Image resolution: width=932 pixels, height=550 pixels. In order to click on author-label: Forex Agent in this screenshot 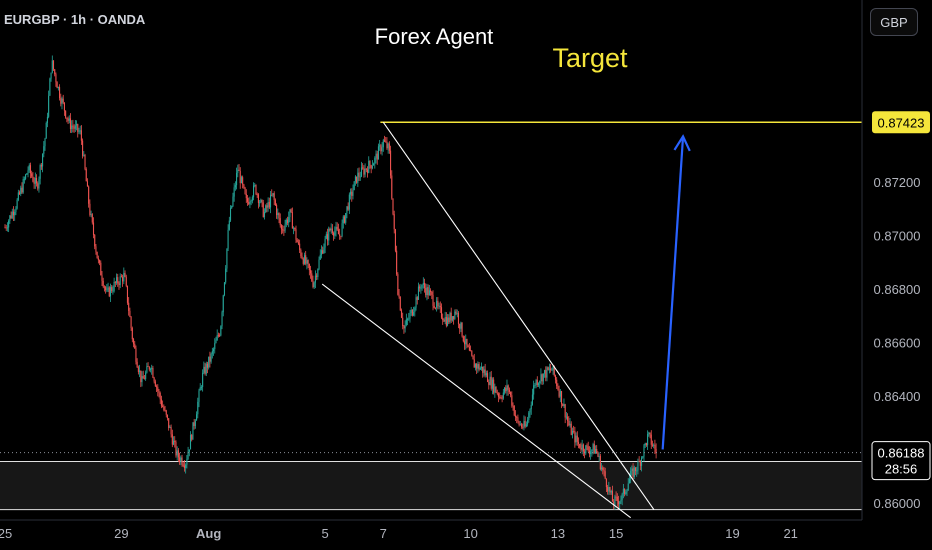, I will do `click(434, 36)`.